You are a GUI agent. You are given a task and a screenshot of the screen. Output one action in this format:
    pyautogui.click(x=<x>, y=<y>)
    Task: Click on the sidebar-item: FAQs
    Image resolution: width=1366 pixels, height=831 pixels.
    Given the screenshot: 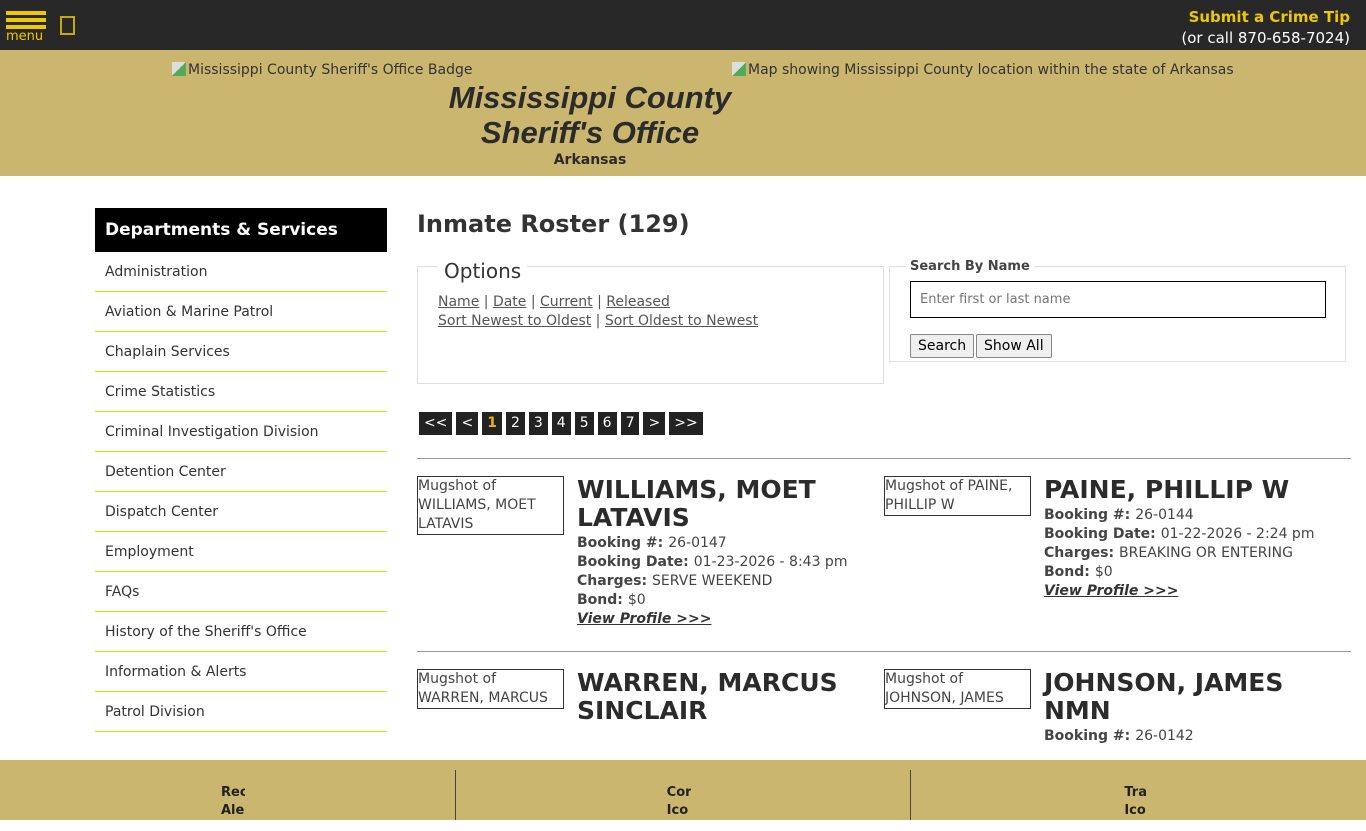 What is the action you would take?
    pyautogui.click(x=241, y=592)
    